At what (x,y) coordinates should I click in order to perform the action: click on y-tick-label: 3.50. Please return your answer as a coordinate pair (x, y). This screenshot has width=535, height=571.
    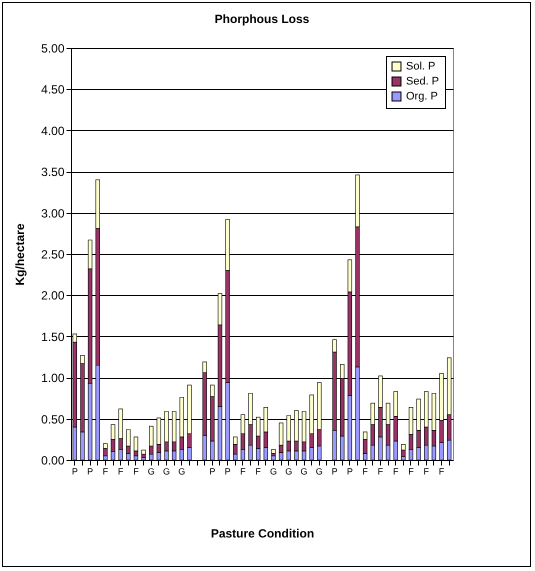
    Looking at the image, I should click on (53, 172).